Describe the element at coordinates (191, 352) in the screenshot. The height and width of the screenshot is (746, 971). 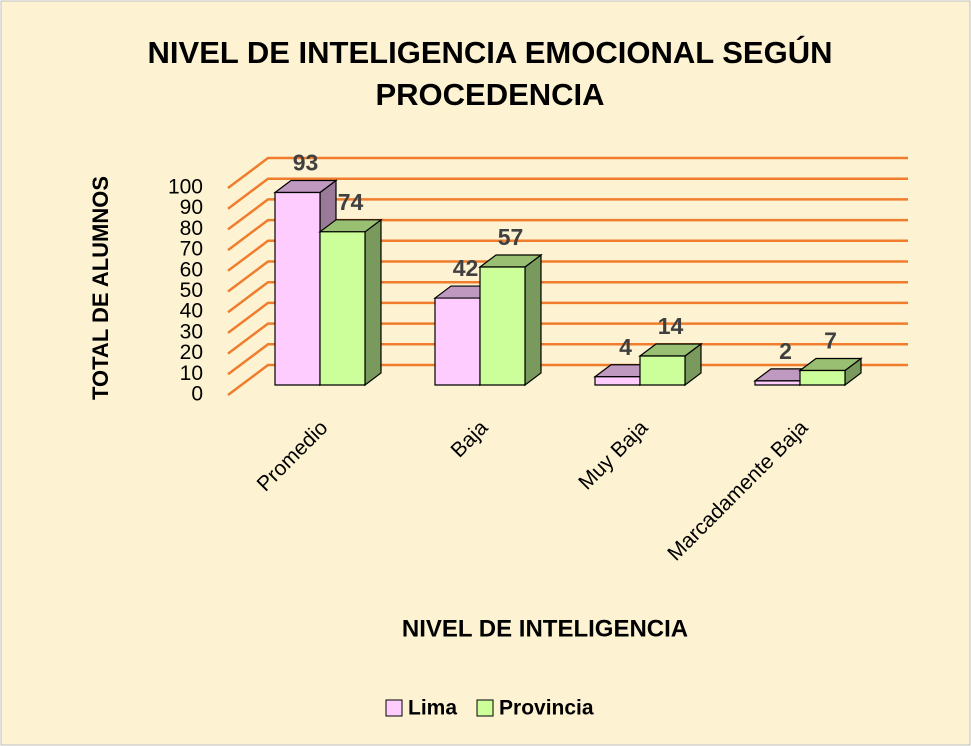
I see `y-tick-label: 20` at that location.